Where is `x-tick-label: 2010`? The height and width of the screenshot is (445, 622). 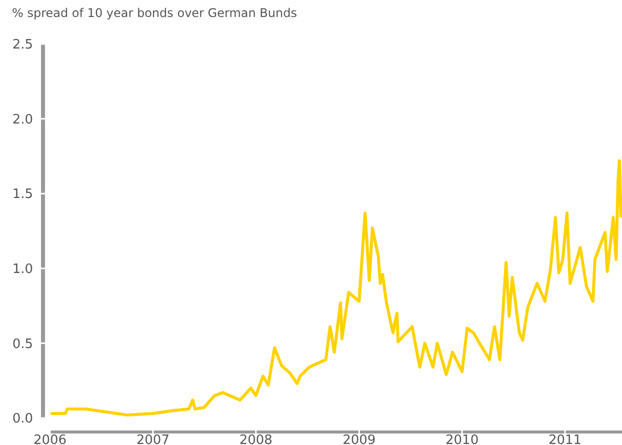
x-tick-label: 2010 is located at coordinates (462, 439).